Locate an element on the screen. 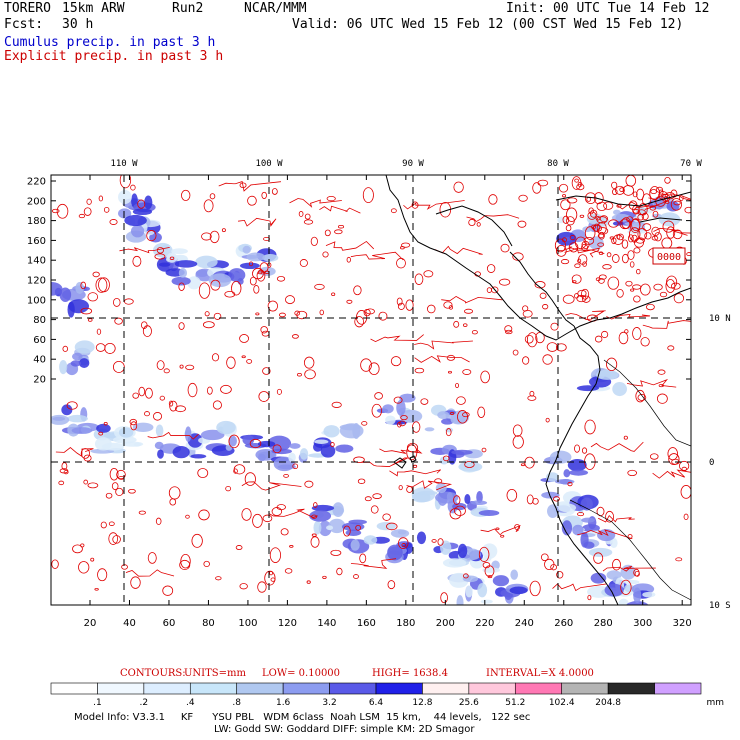 Image resolution: width=740 pixels, height=740 pixels. model-name: TORERO is located at coordinates (27, 8).